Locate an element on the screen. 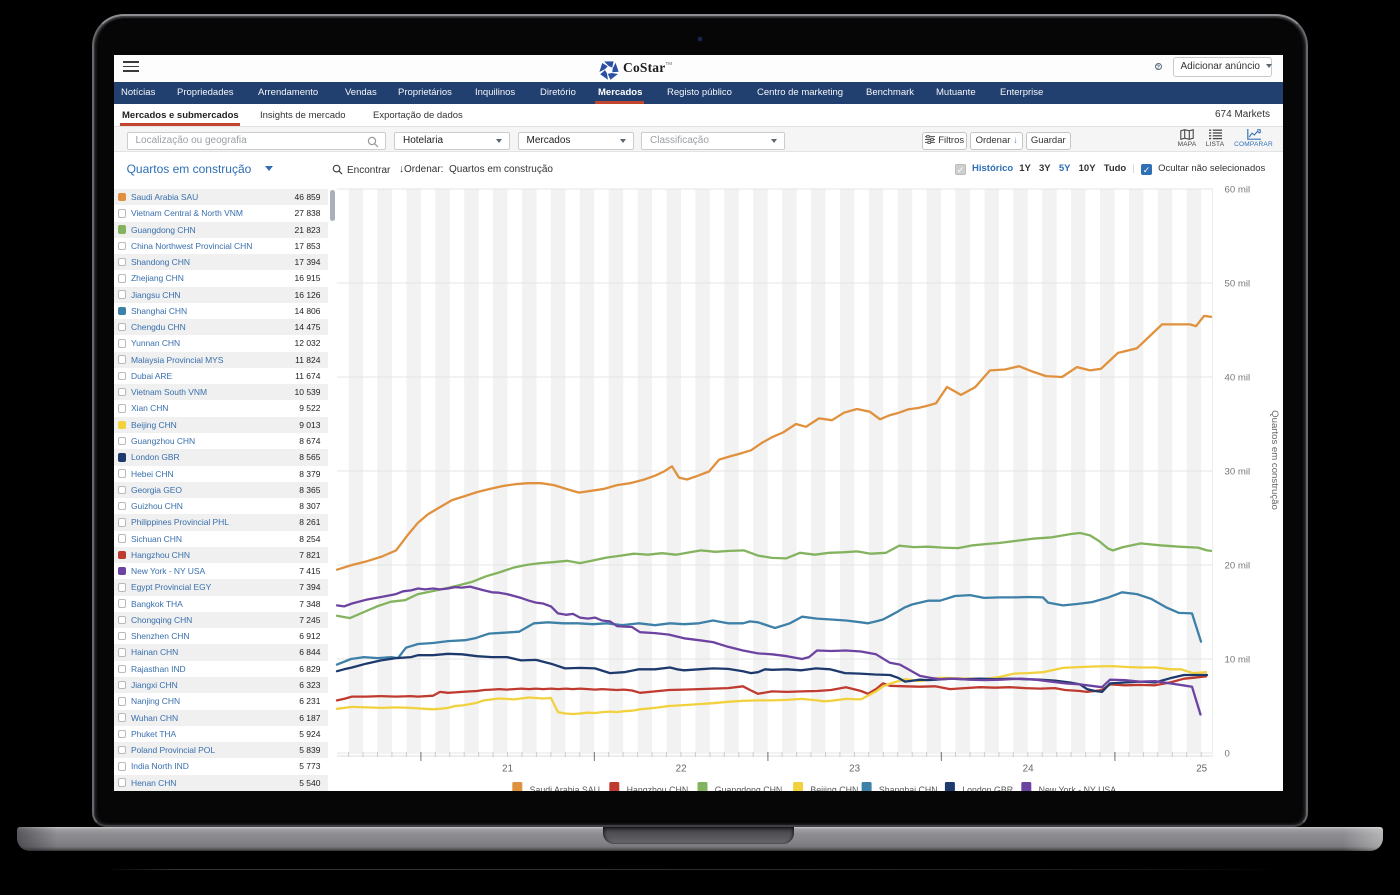 The width and height of the screenshot is (1400, 895). svg-text: 10 mil is located at coordinates (1238, 660).